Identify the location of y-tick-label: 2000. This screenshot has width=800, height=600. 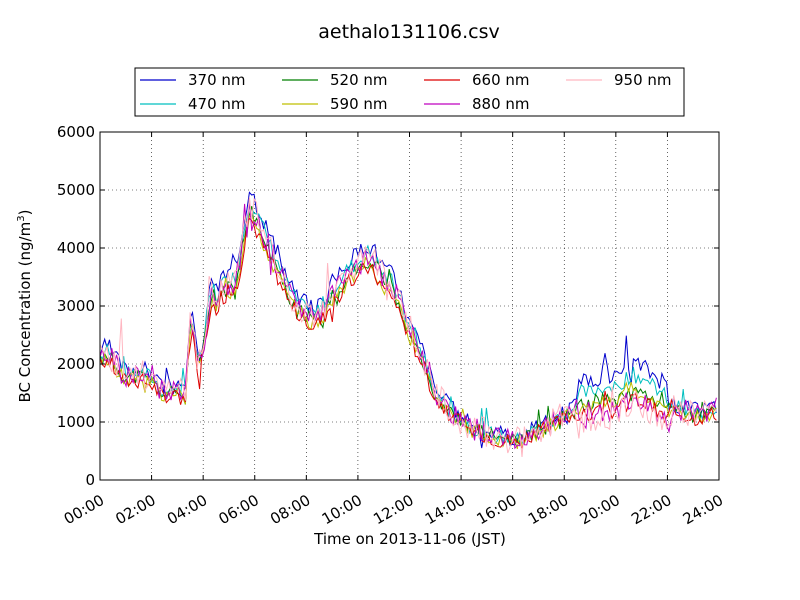
(76, 364).